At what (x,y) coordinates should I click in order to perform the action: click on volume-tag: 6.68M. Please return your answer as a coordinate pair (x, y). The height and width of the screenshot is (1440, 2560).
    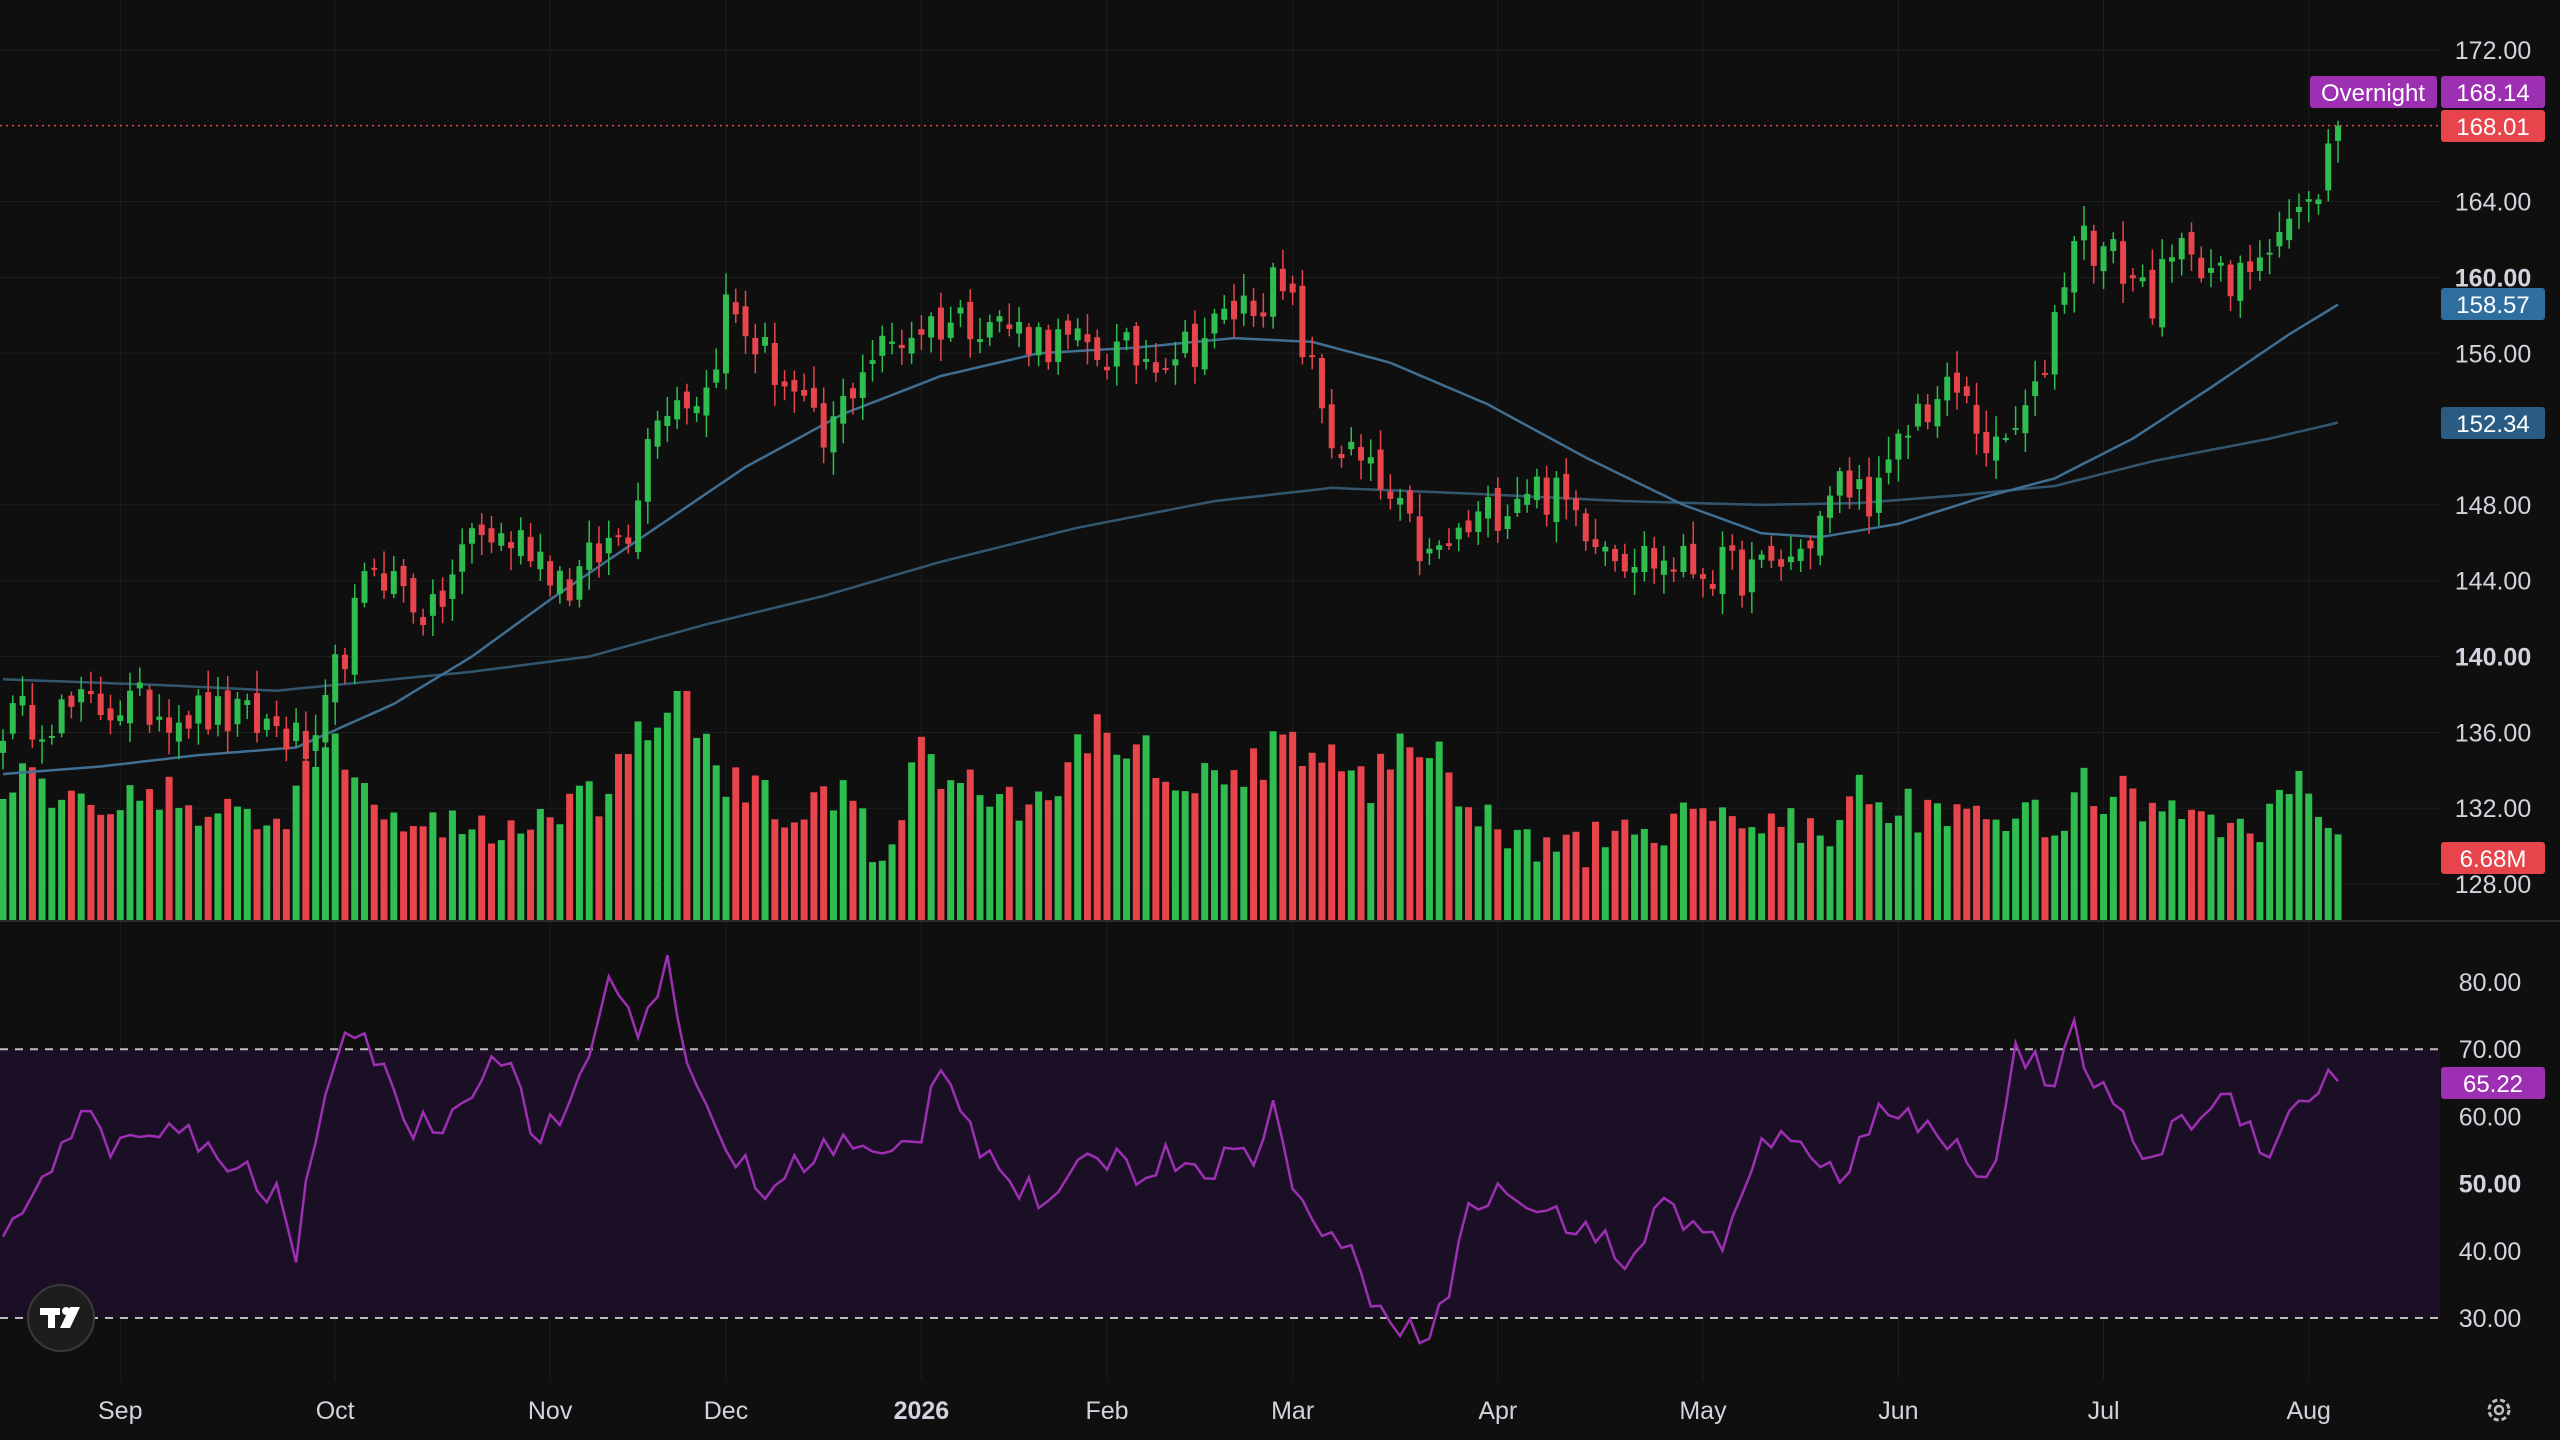
    Looking at the image, I should click on (2493, 858).